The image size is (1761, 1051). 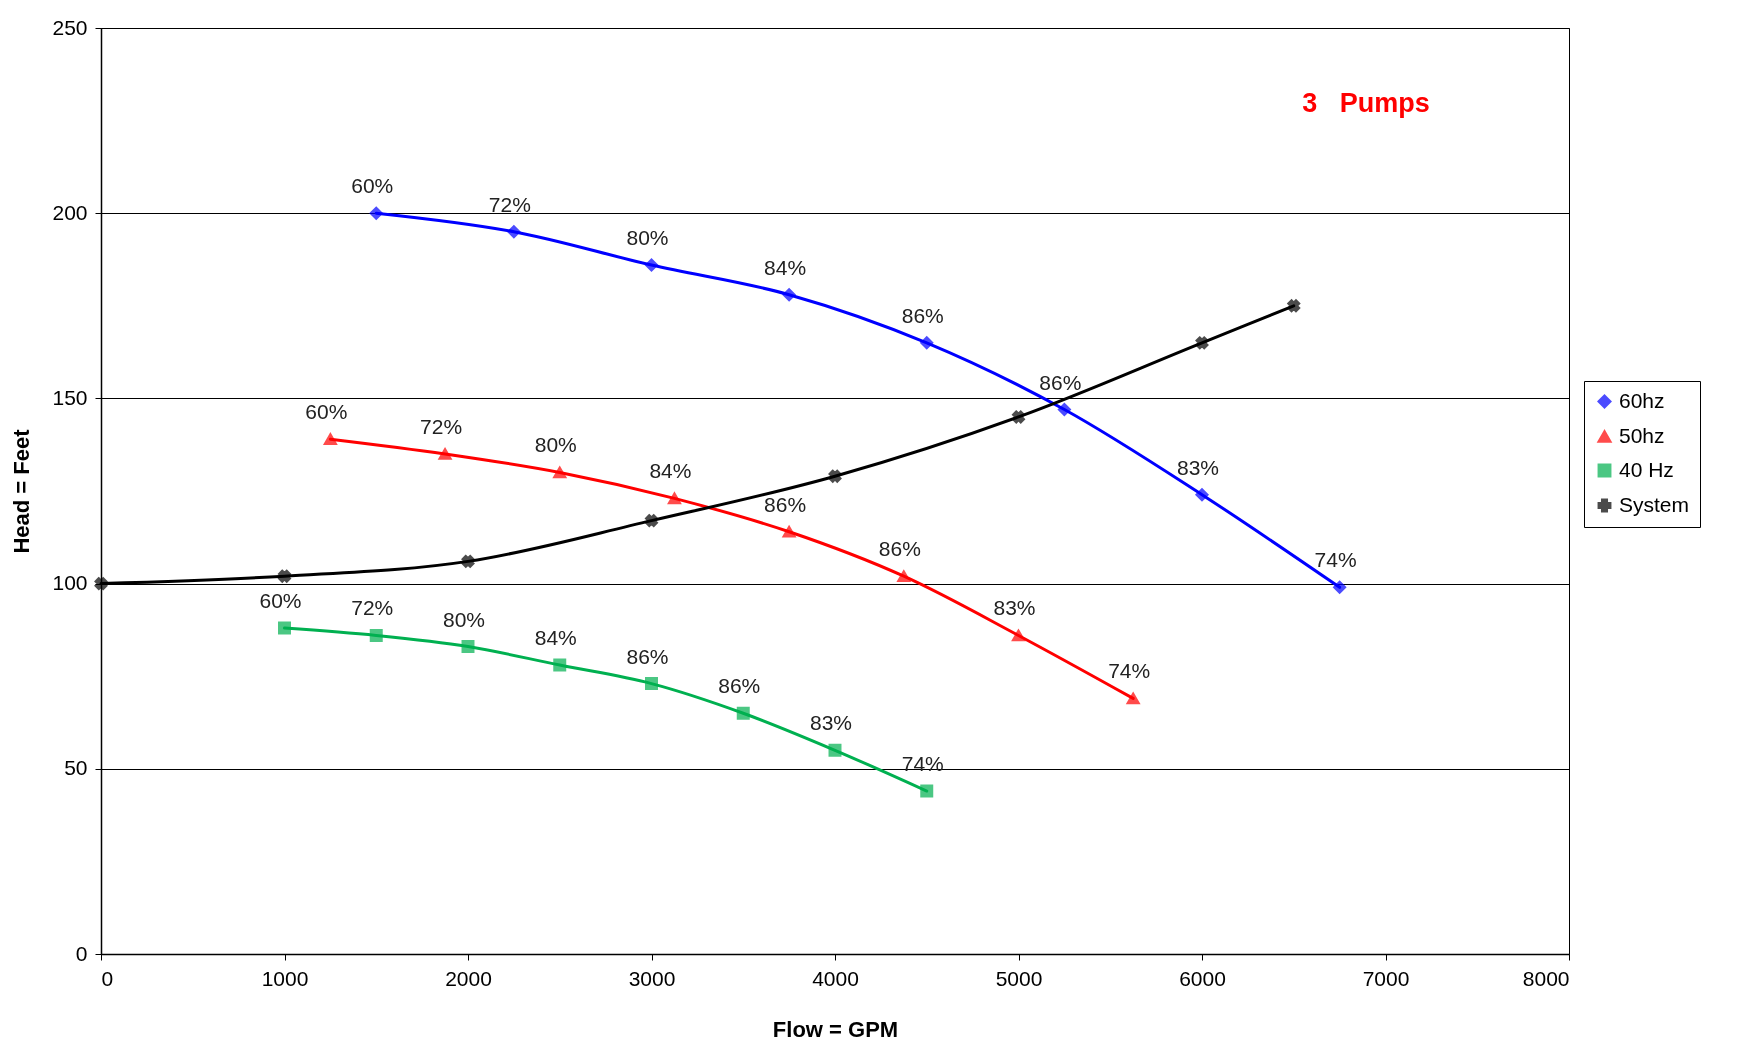 I want to click on x-tick-label: 2000, so click(x=468, y=978).